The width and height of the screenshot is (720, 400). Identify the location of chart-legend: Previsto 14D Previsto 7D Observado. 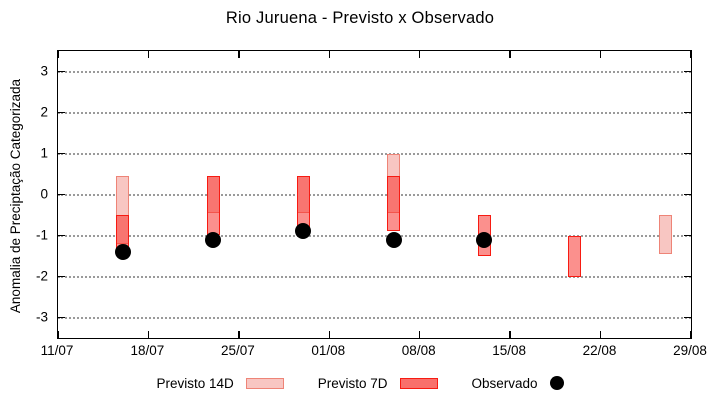
(360, 383).